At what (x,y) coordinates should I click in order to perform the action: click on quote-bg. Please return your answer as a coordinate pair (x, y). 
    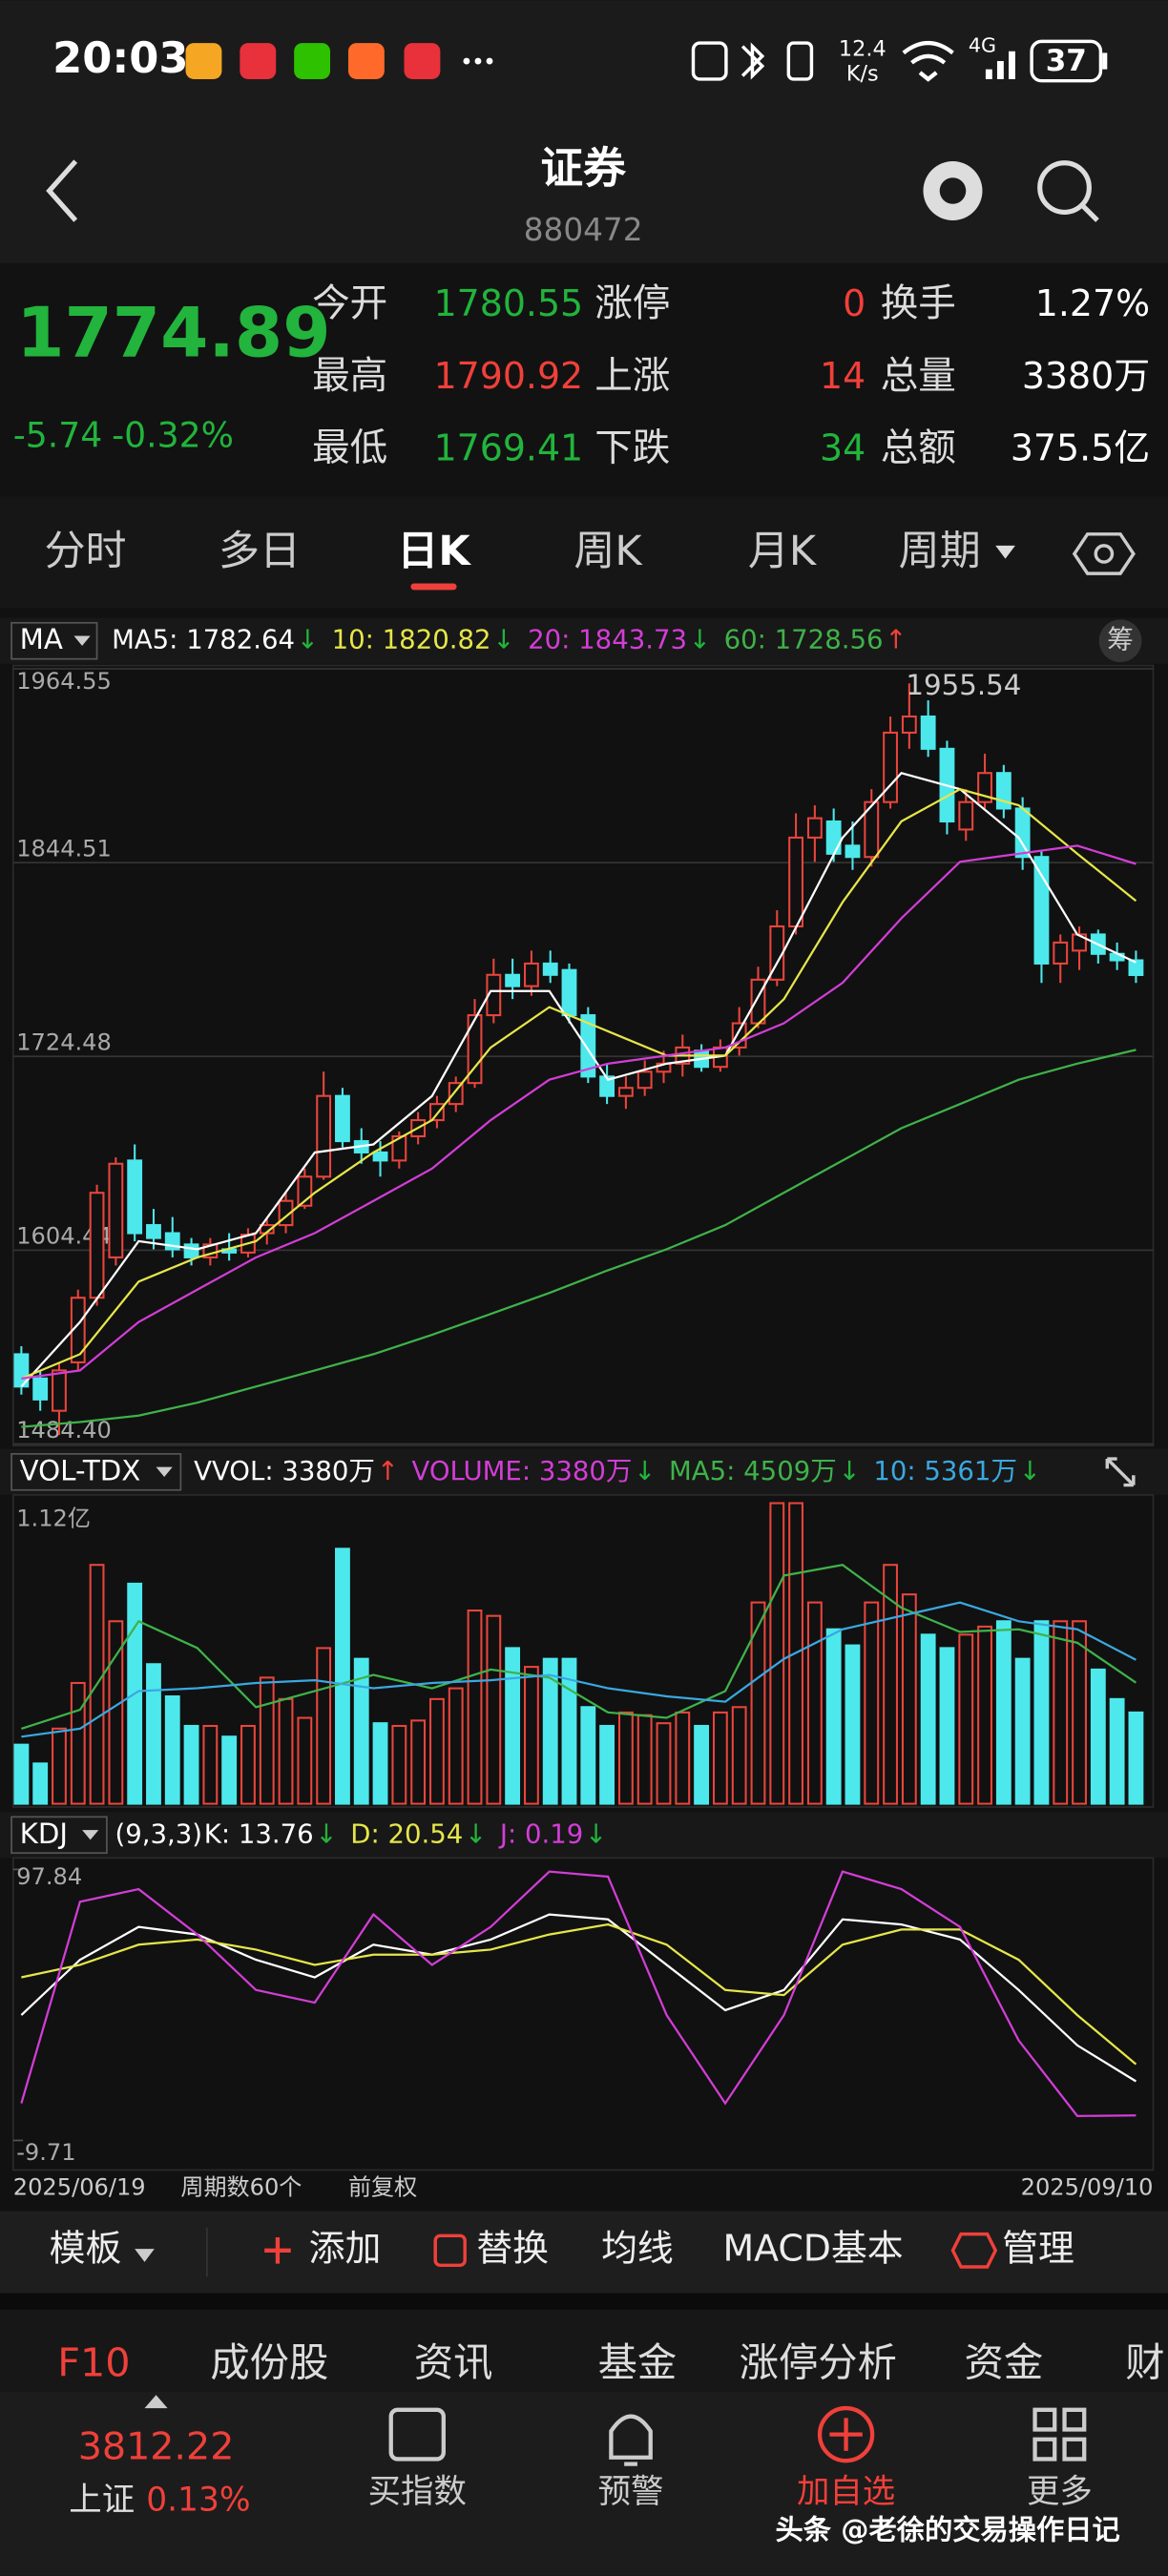
    Looking at the image, I should click on (584, 379).